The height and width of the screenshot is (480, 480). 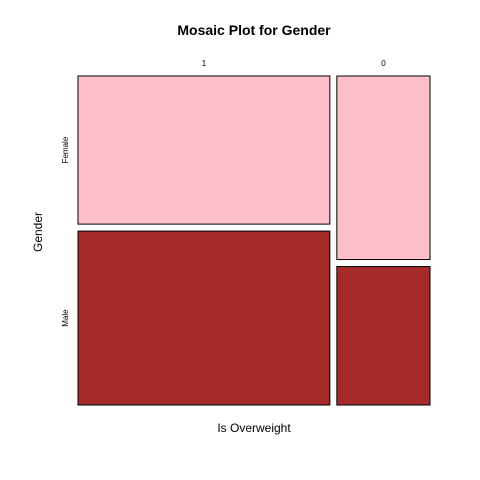 I want to click on chart-title: Mosaic Plot for Gender, so click(x=254, y=30).